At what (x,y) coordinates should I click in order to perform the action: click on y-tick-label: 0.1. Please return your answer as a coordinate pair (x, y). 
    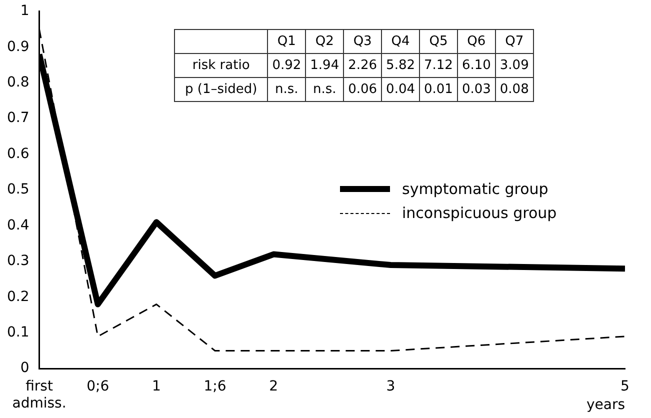
    Looking at the image, I should click on (18, 332).